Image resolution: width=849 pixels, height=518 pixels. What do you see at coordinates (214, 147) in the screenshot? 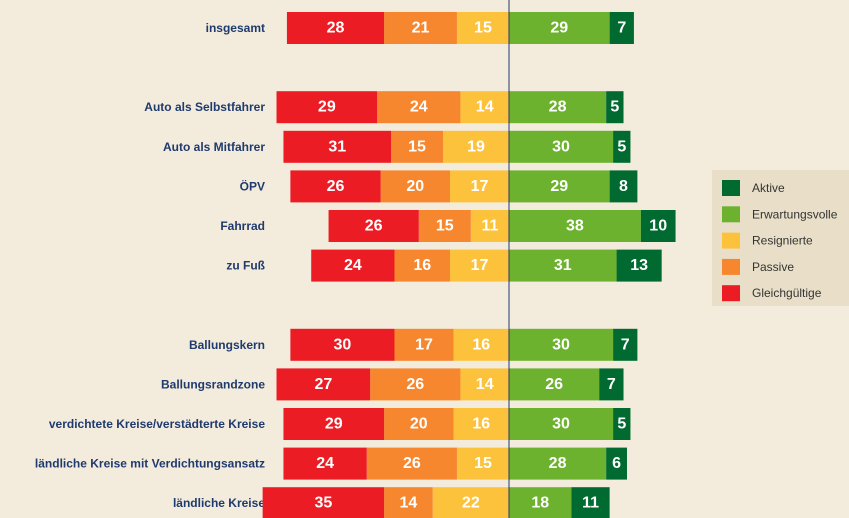
I see `category-label: Auto als Mitfahrer` at bounding box center [214, 147].